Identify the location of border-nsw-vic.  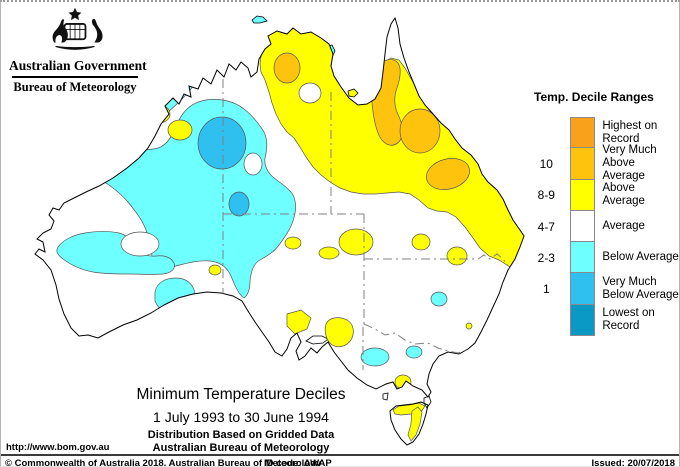
(416, 338).